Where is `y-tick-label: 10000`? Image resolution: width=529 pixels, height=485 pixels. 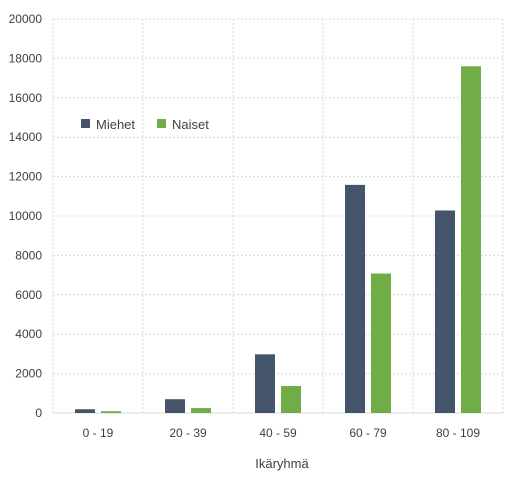
y-tick-label: 10000 is located at coordinates (26, 216).